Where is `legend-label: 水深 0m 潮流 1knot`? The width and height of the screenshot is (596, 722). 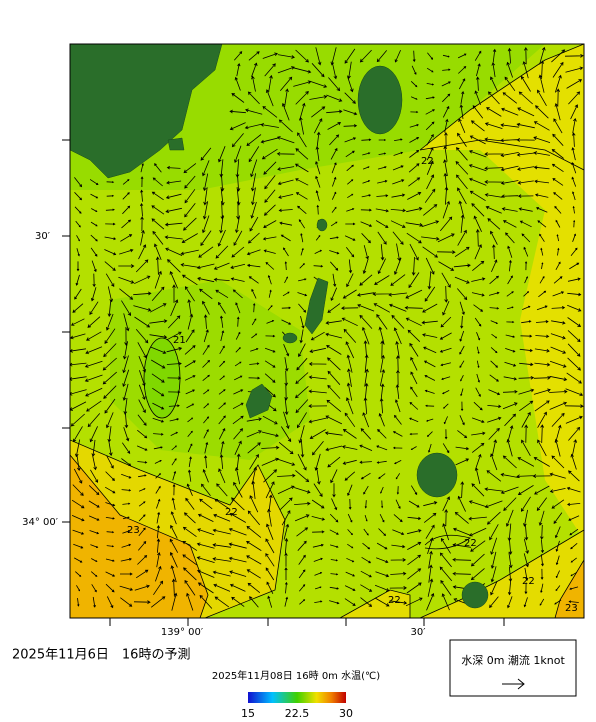 legend-label: 水深 0m 潮流 1knot is located at coordinates (513, 660).